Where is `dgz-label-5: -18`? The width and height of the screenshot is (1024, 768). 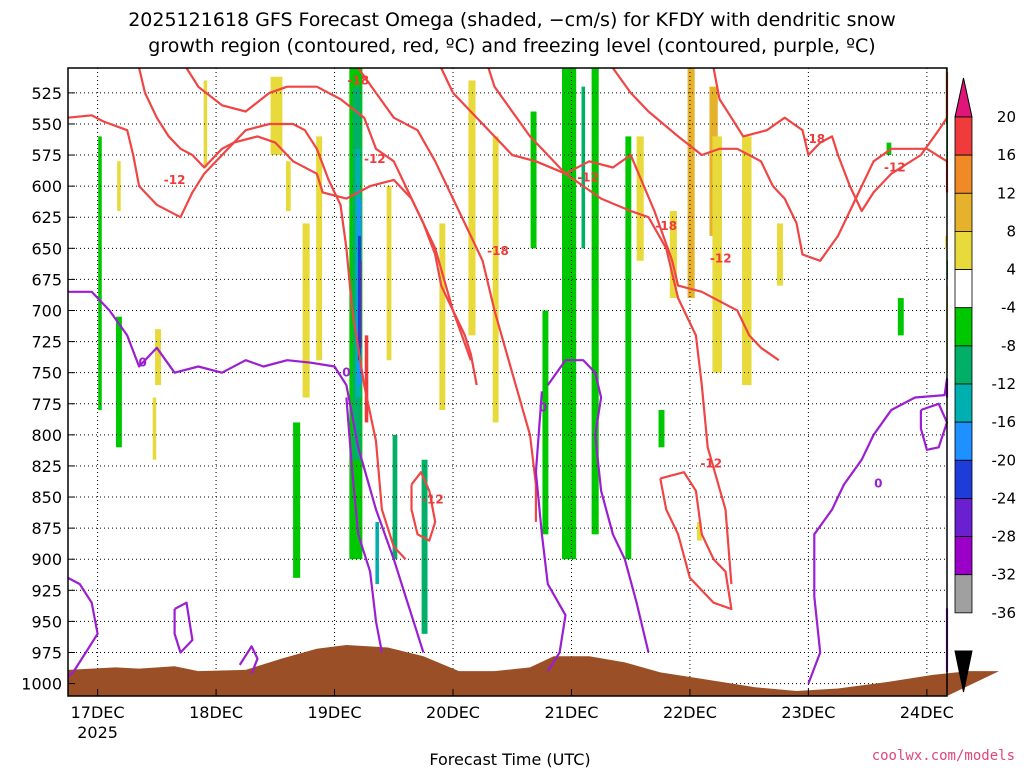 dgz-label-5: -18 is located at coordinates (666, 226).